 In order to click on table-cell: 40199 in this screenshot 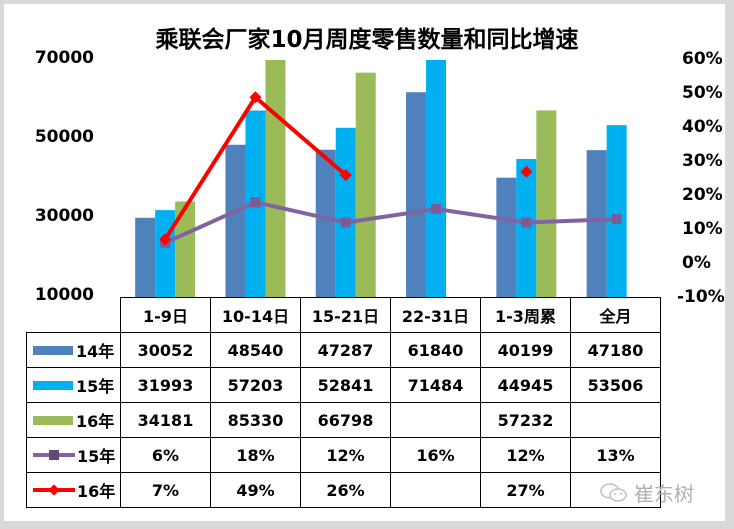, I will do `click(525, 350)`.